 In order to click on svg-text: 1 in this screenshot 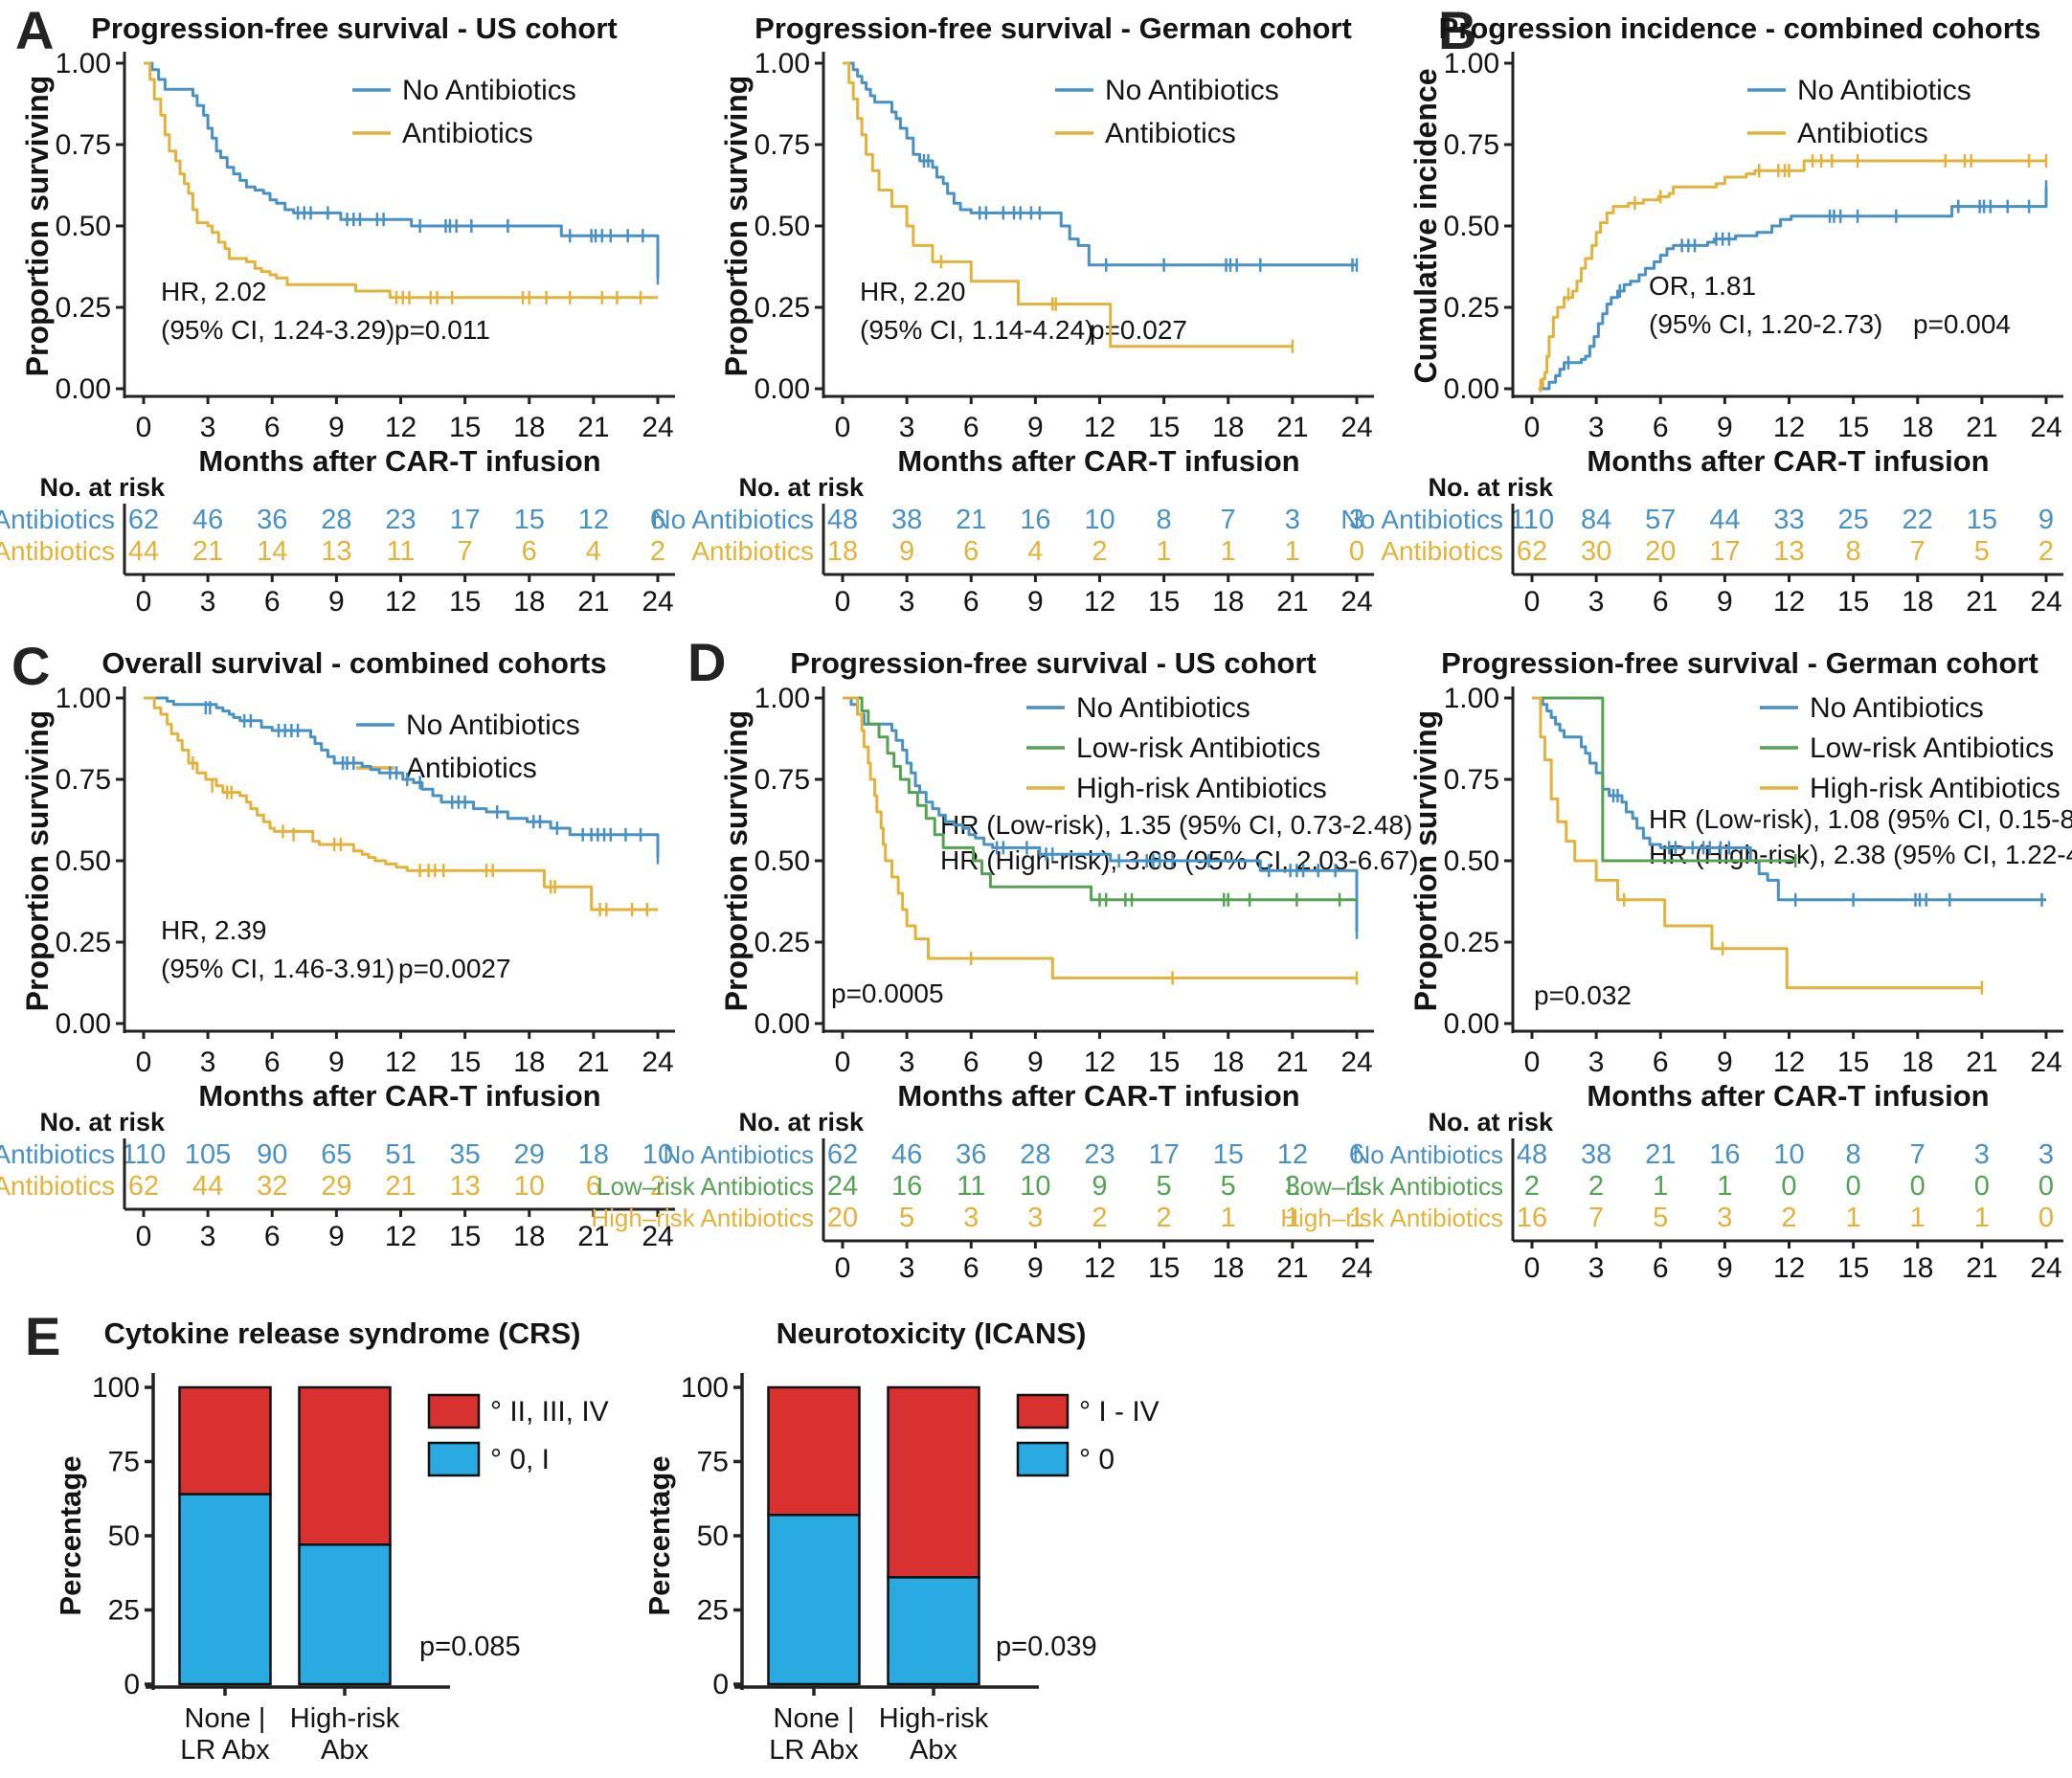, I will do `click(1982, 1218)`.